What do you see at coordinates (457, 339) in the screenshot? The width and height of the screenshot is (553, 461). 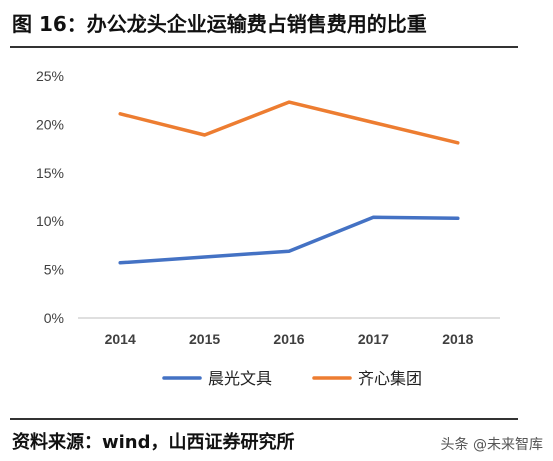 I see `x-tick-label: 2018` at bounding box center [457, 339].